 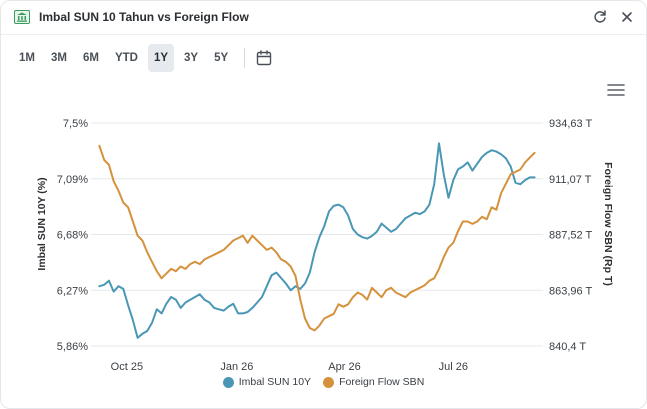 What do you see at coordinates (72, 291) in the screenshot?
I see `y-left-tick-label: 6,27%` at bounding box center [72, 291].